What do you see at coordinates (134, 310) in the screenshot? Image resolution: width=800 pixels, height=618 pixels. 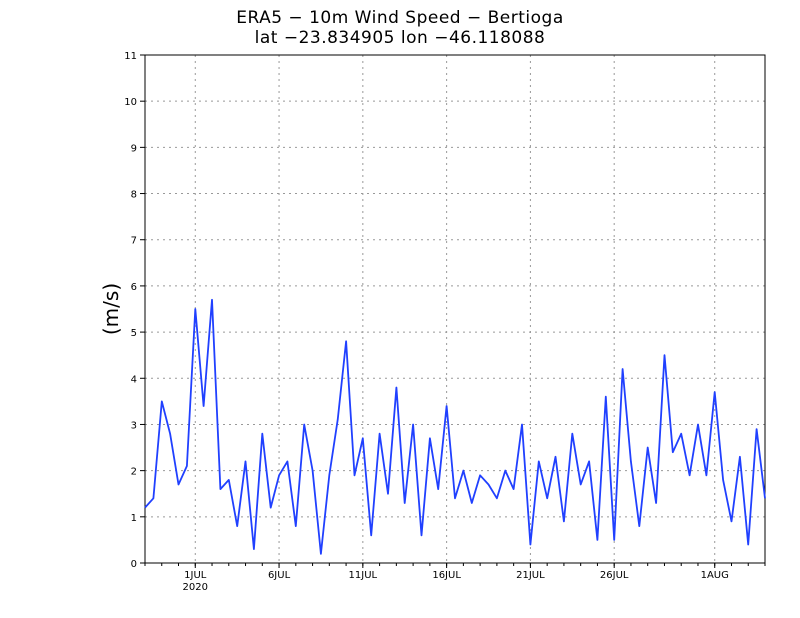 I see `y-axis: 0 1 2 3 4 5 6 7 8 9 10 11` at bounding box center [134, 310].